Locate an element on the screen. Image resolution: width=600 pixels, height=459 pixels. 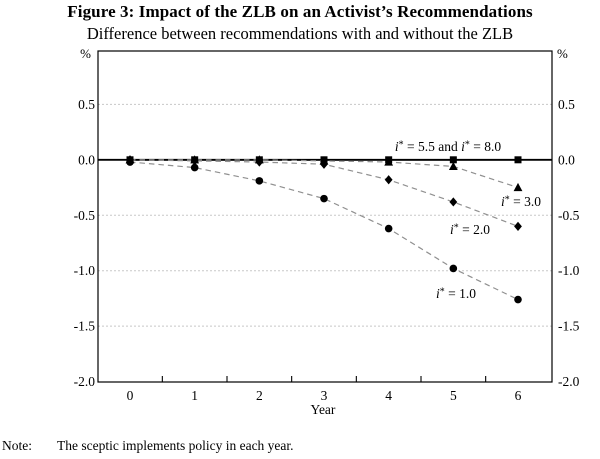
y-unit-right: % is located at coordinates (562, 53).